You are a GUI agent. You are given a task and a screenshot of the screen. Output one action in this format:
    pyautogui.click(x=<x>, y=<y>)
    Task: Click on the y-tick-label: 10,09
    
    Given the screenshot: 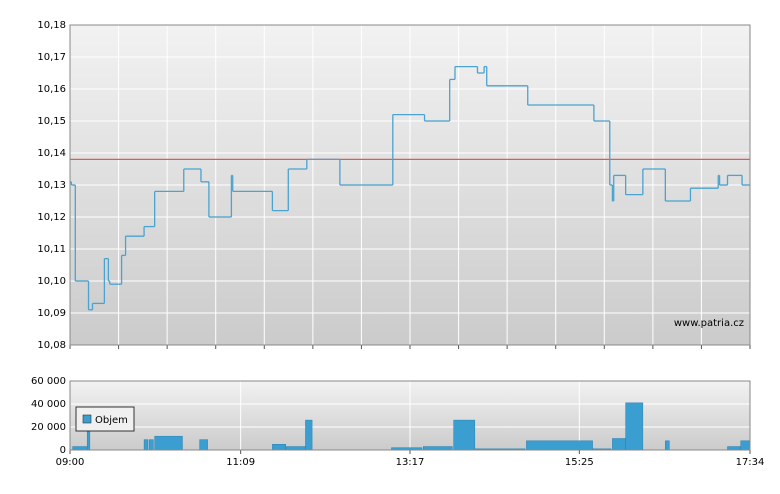 What is the action you would take?
    pyautogui.click(x=51, y=313)
    